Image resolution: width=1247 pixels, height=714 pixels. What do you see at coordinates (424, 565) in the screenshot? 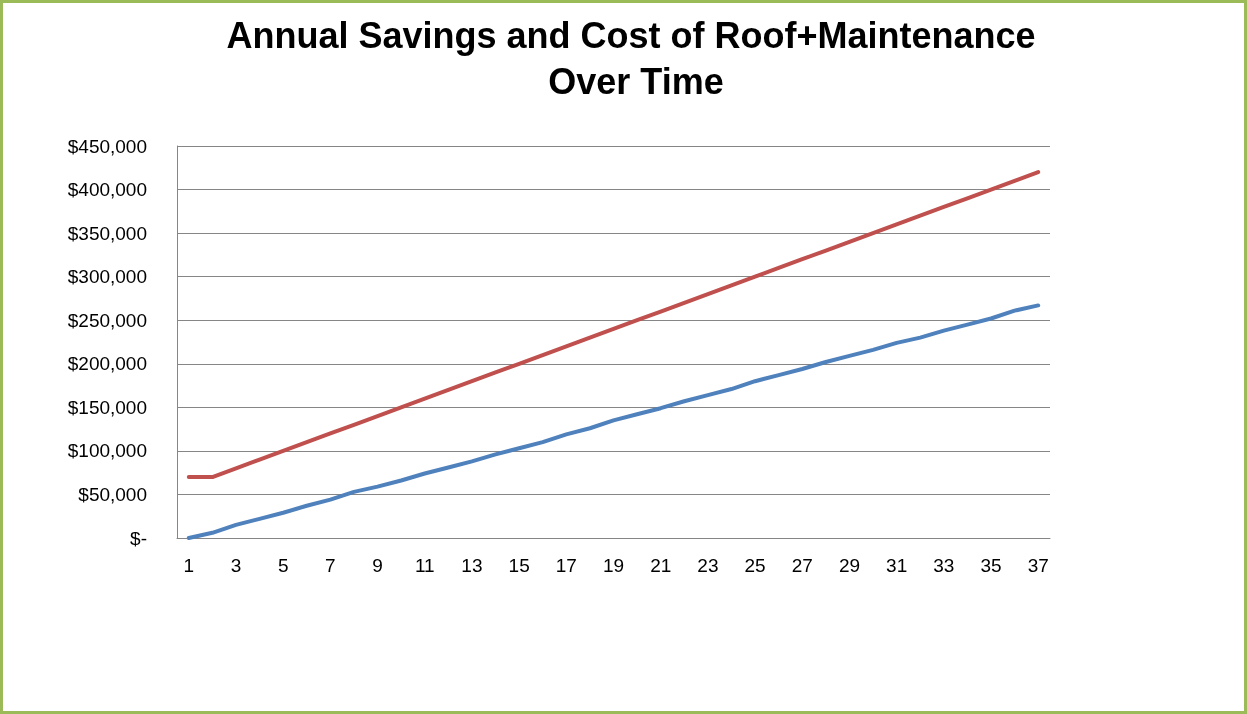
I see `x-tick-label: 11` at bounding box center [424, 565].